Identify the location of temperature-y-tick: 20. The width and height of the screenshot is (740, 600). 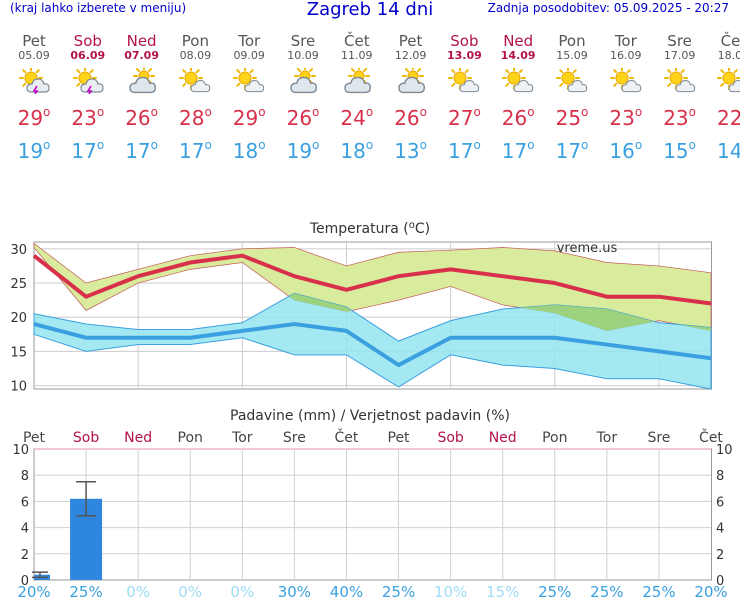
(18, 318).